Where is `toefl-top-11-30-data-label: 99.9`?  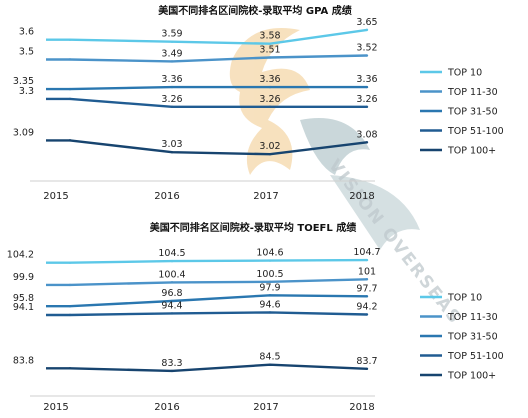
toefl-top-11-30-data-label: 99.9 is located at coordinates (23, 277).